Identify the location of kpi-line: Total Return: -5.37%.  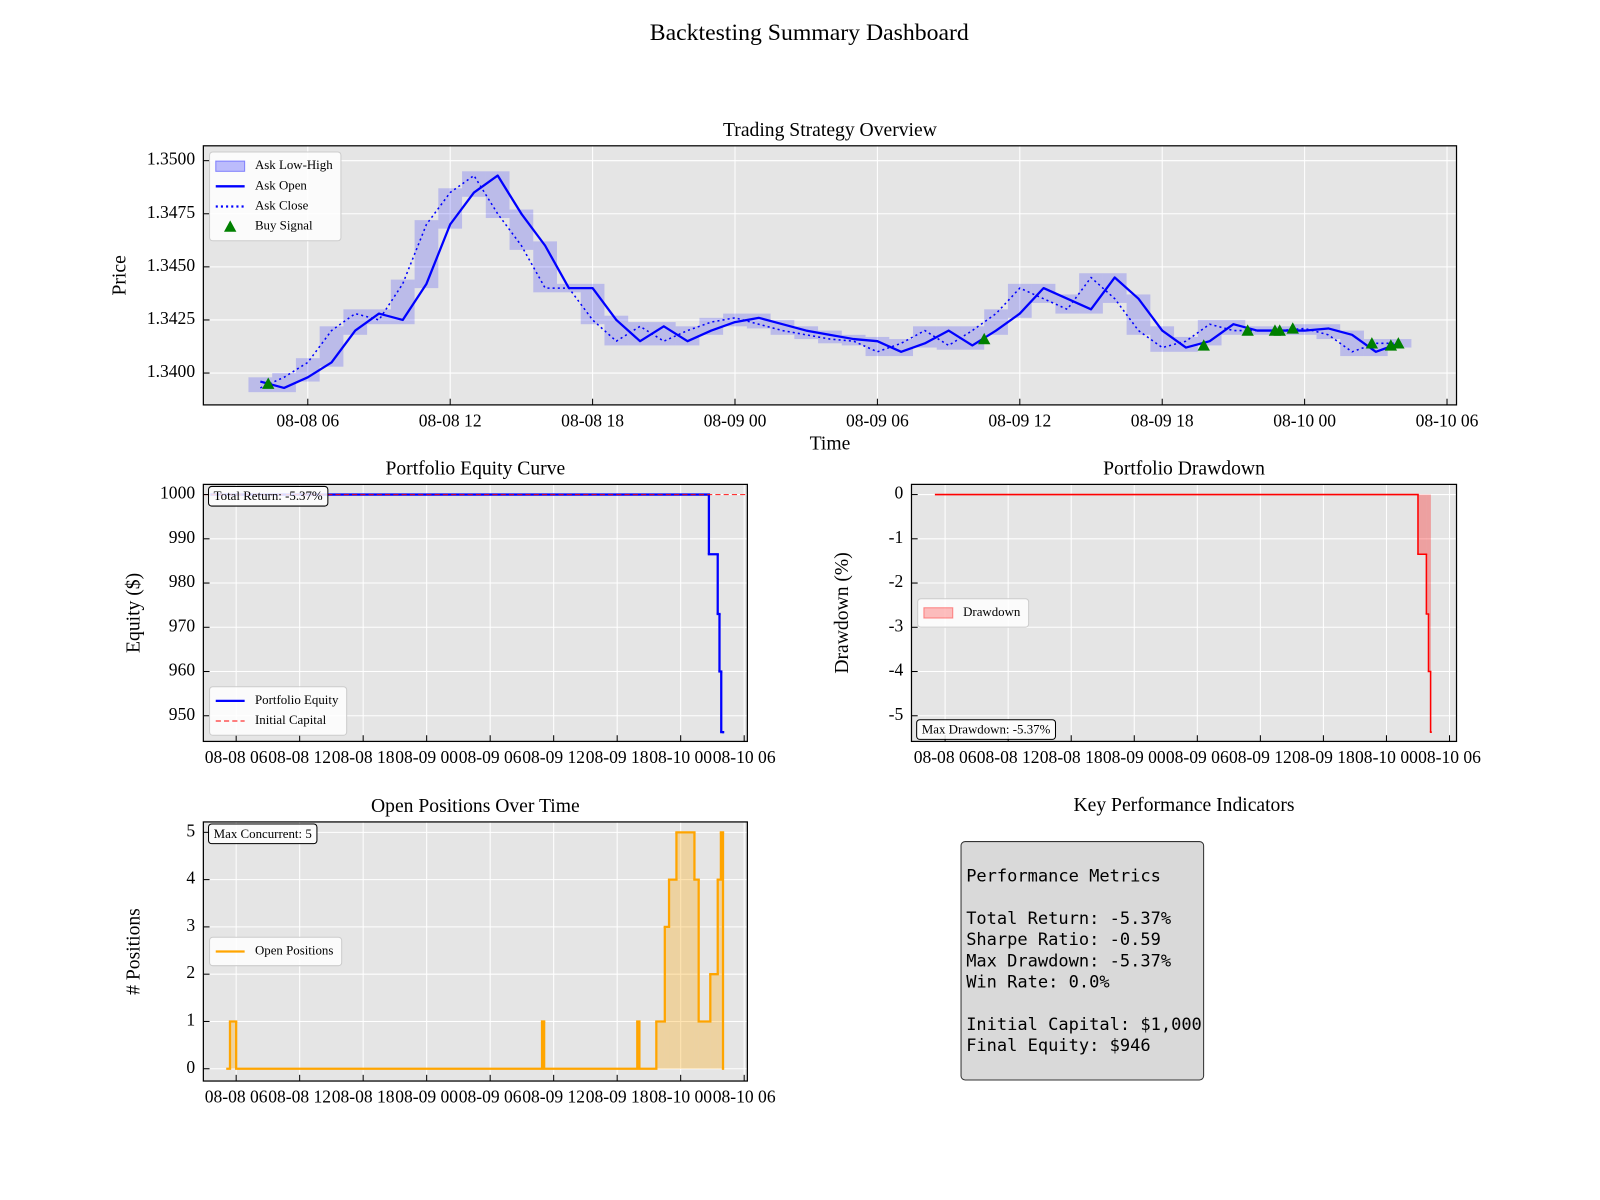
(1068, 919).